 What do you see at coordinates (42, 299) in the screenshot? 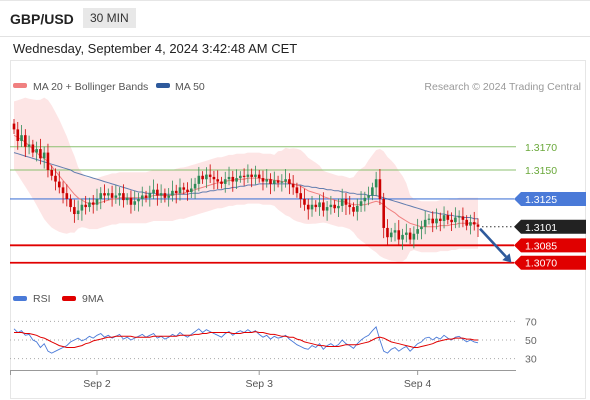
I see `rsi-legend-label: RSI` at bounding box center [42, 299].